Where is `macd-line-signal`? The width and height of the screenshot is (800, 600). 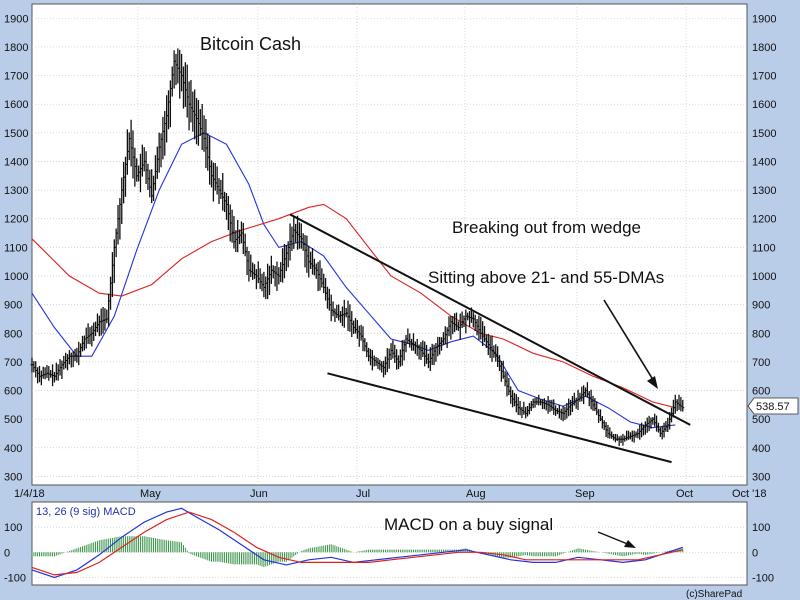
macd-line-signal is located at coordinates (357, 543).